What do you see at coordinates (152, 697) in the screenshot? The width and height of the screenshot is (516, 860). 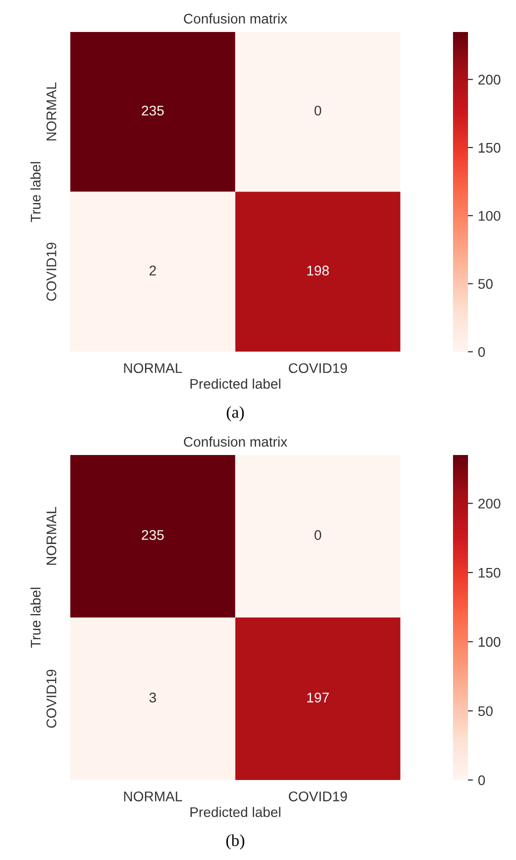 I see `data-label: 3` at bounding box center [152, 697].